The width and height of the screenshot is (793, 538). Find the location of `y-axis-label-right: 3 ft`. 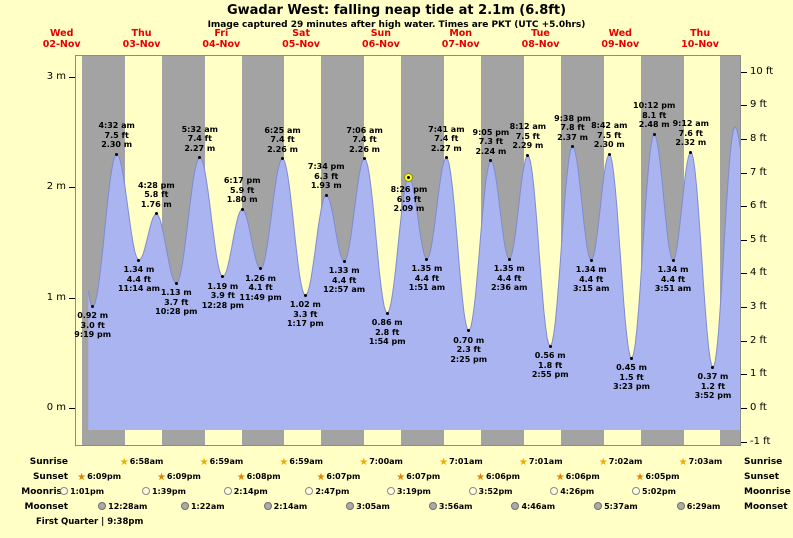

y-axis-label-right: 3 ft is located at coordinates (758, 307).